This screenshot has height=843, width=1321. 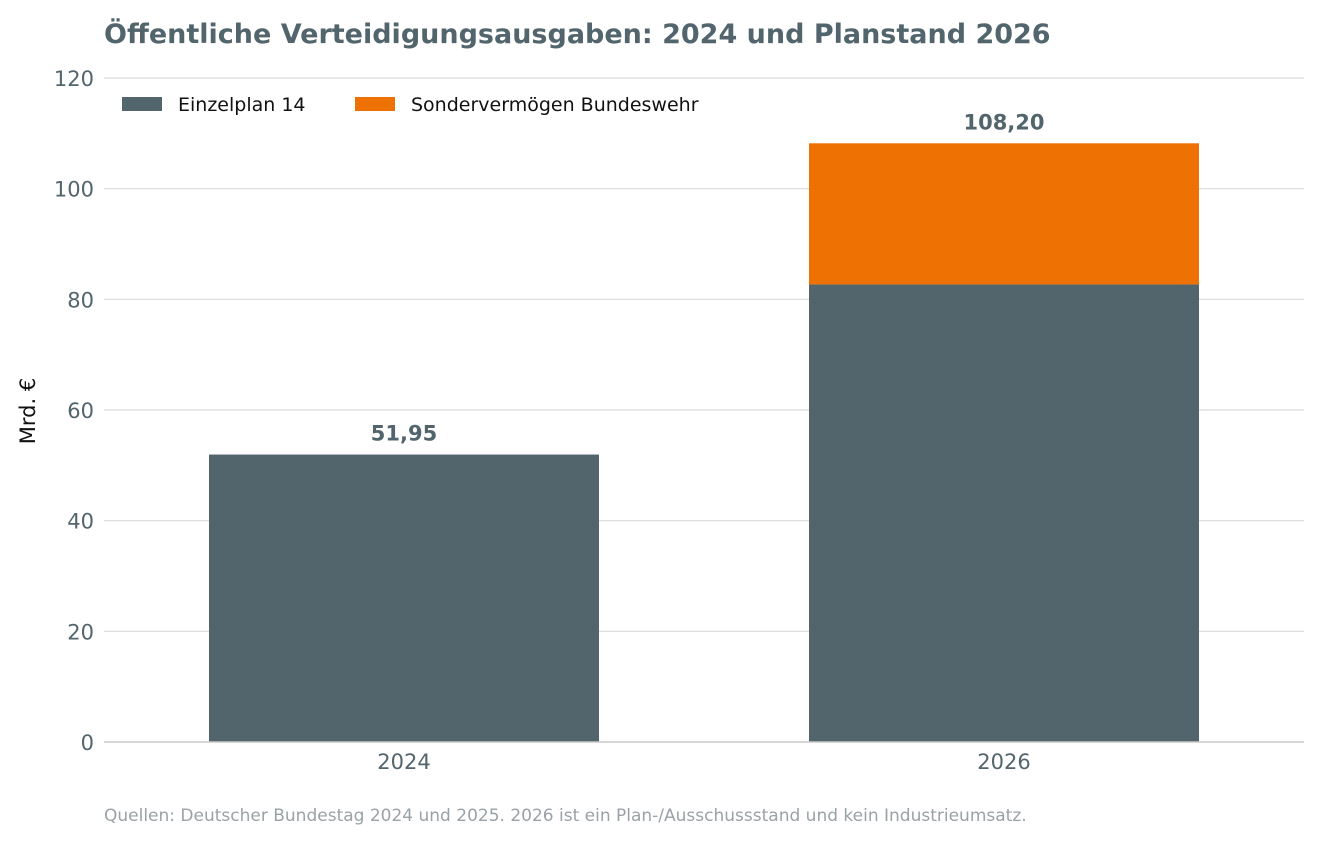 What do you see at coordinates (87, 743) in the screenshot?
I see `y-tick-label-0: 0` at bounding box center [87, 743].